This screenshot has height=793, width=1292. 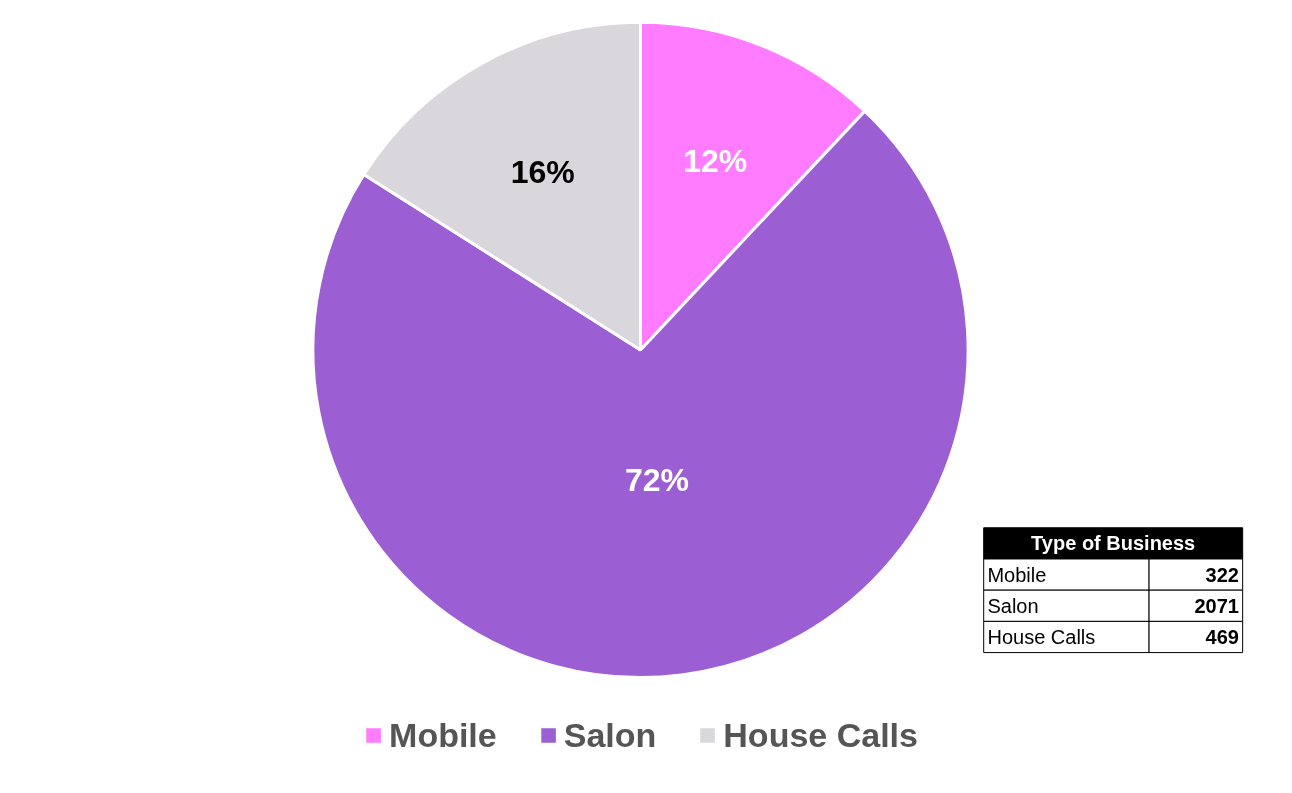 What do you see at coordinates (1222, 574) in the screenshot?
I see `data-label: 322` at bounding box center [1222, 574].